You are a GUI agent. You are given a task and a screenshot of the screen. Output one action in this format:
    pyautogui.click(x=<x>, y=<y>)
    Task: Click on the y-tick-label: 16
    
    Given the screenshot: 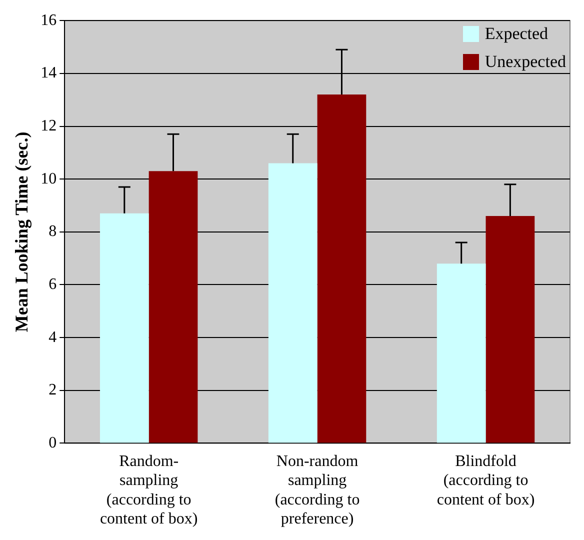 What is the action you would take?
    pyautogui.click(x=48, y=20)
    